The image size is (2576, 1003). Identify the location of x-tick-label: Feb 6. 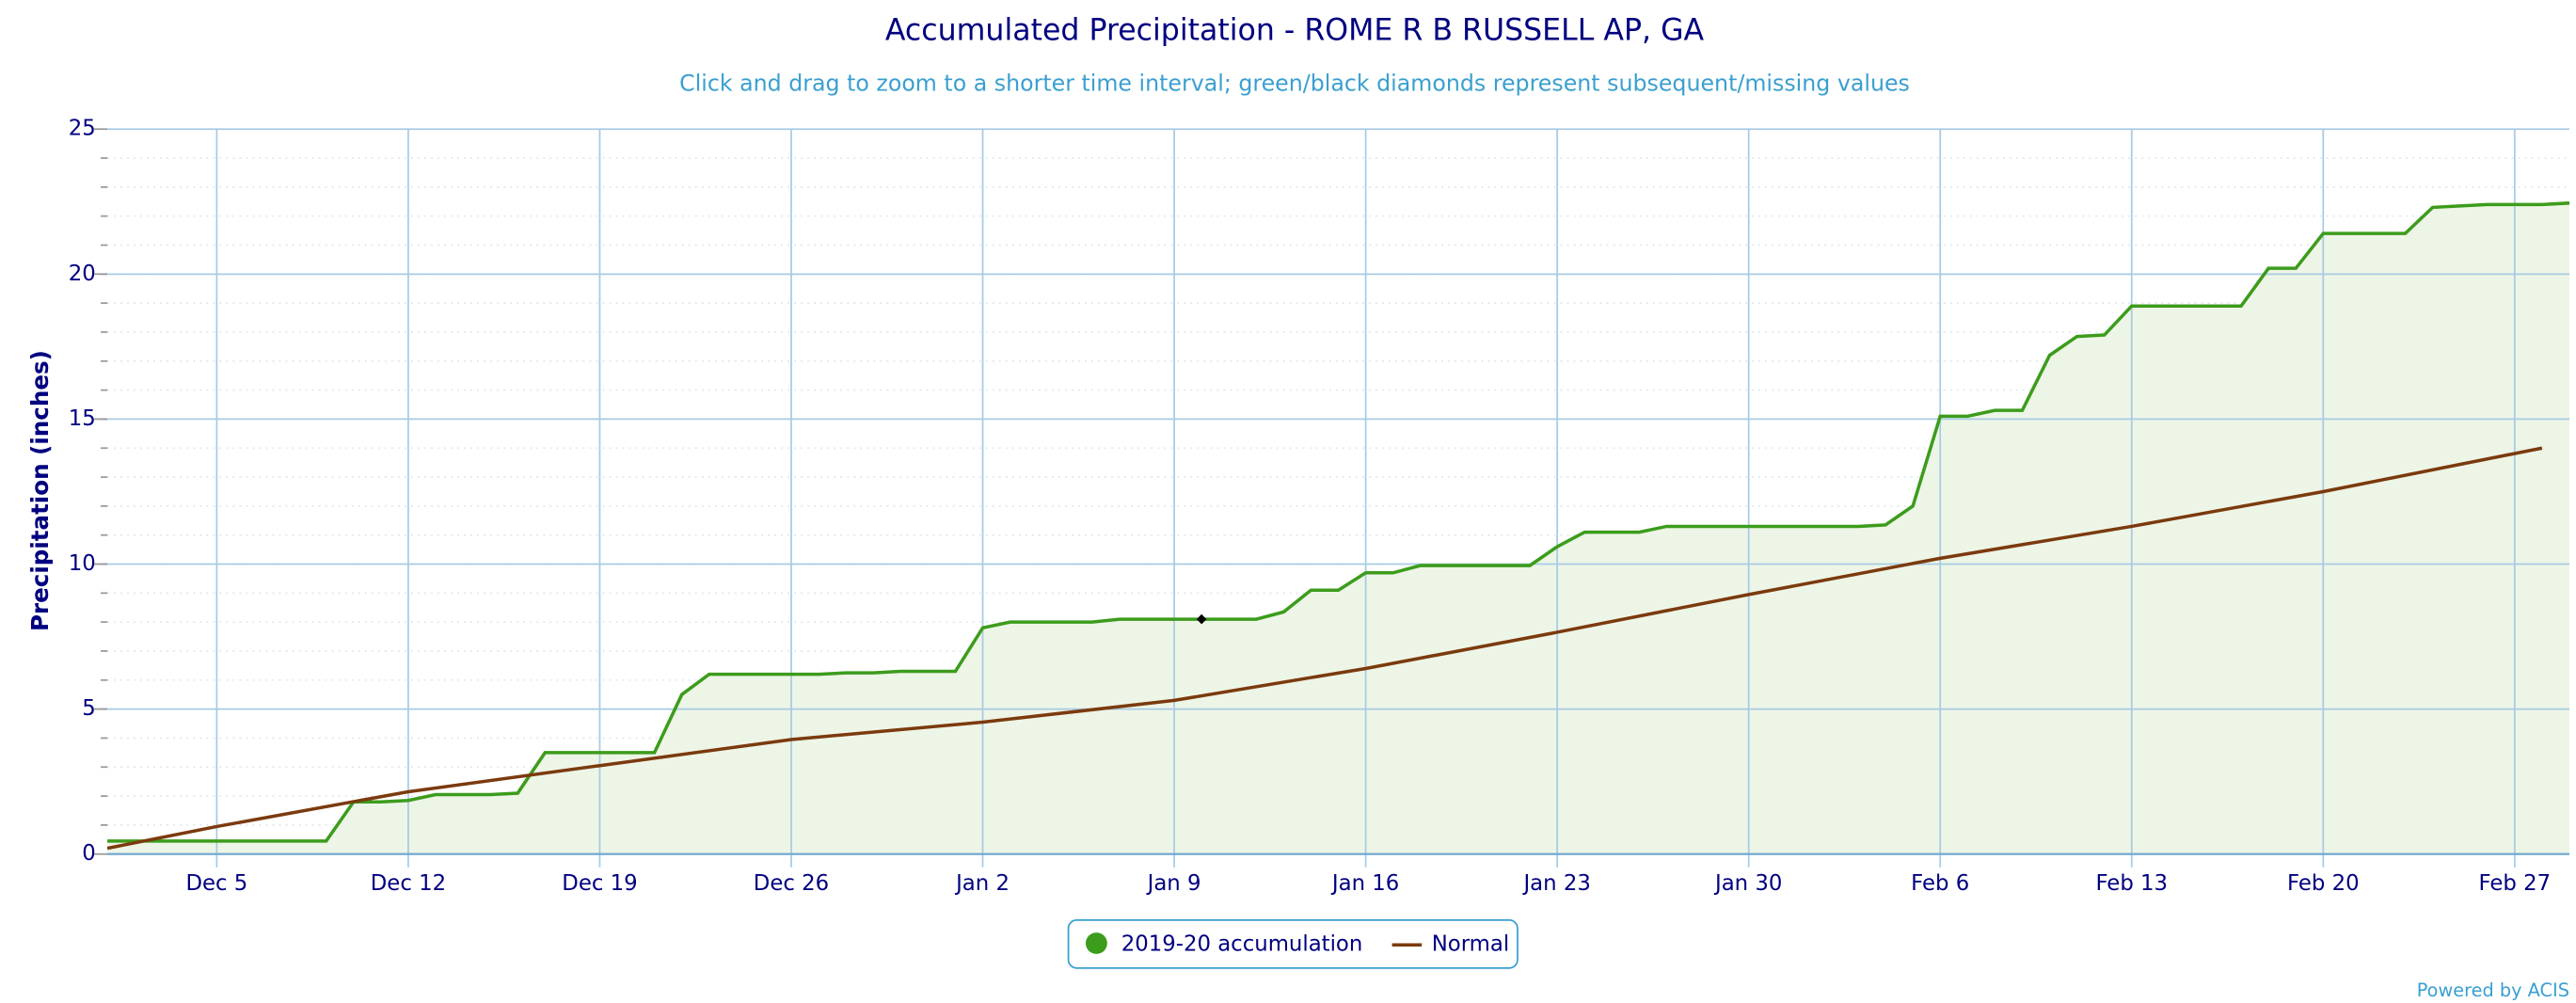
(1940, 883).